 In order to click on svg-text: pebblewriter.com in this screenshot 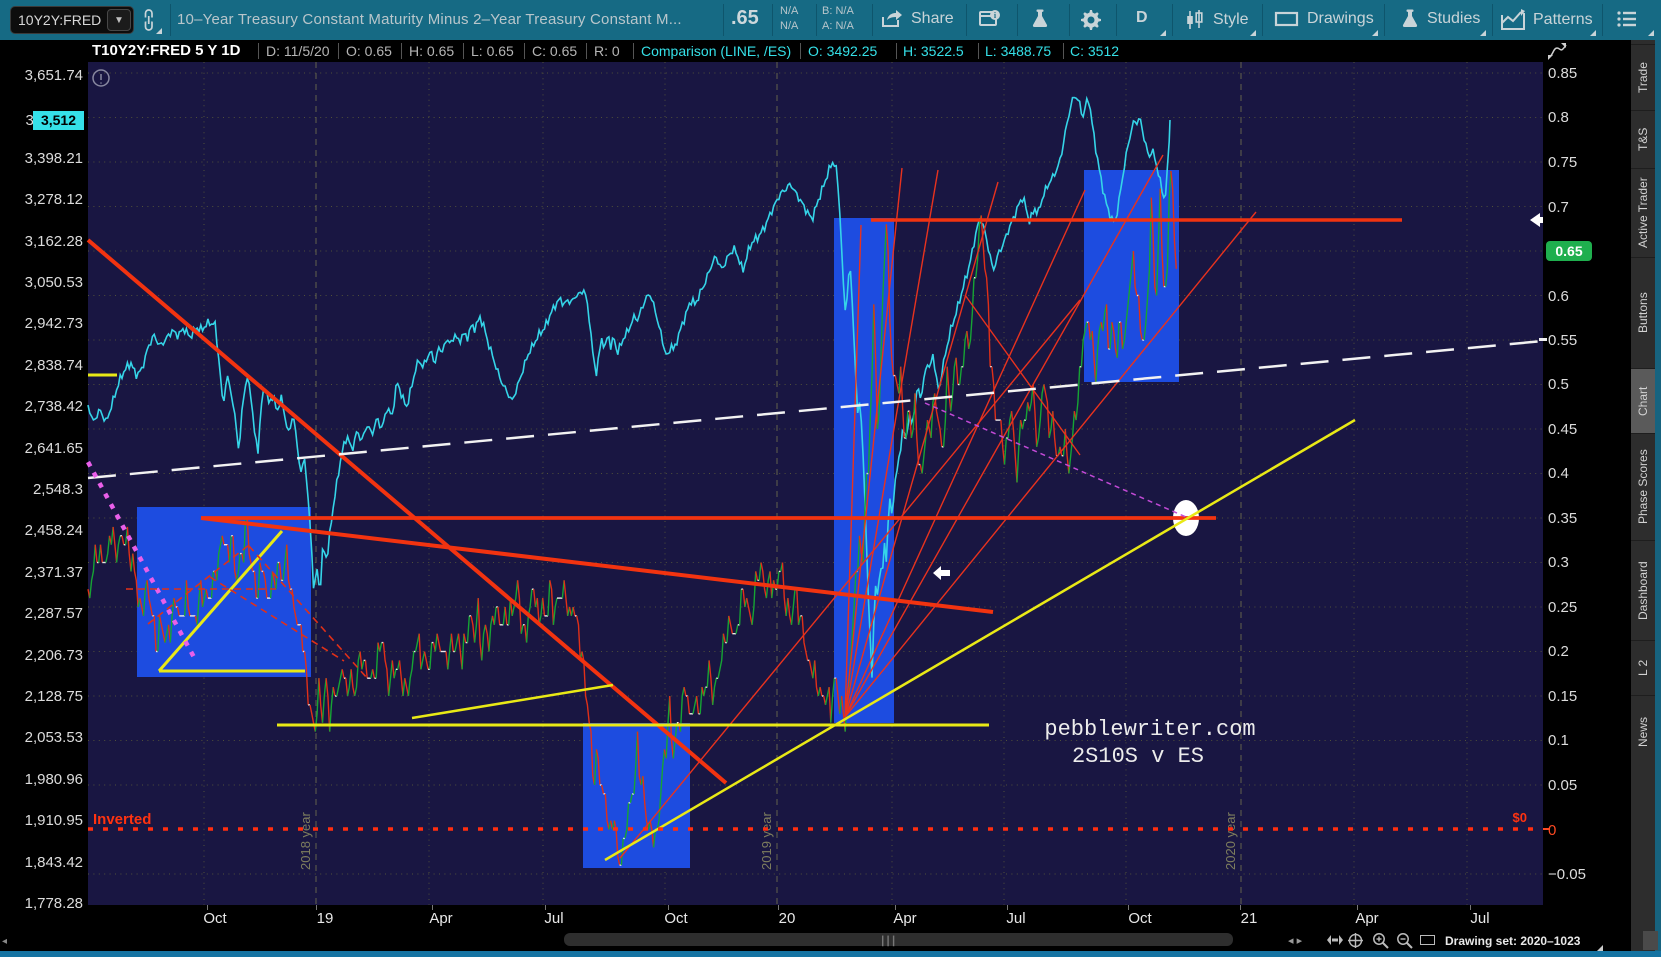, I will do `click(1149, 729)`.